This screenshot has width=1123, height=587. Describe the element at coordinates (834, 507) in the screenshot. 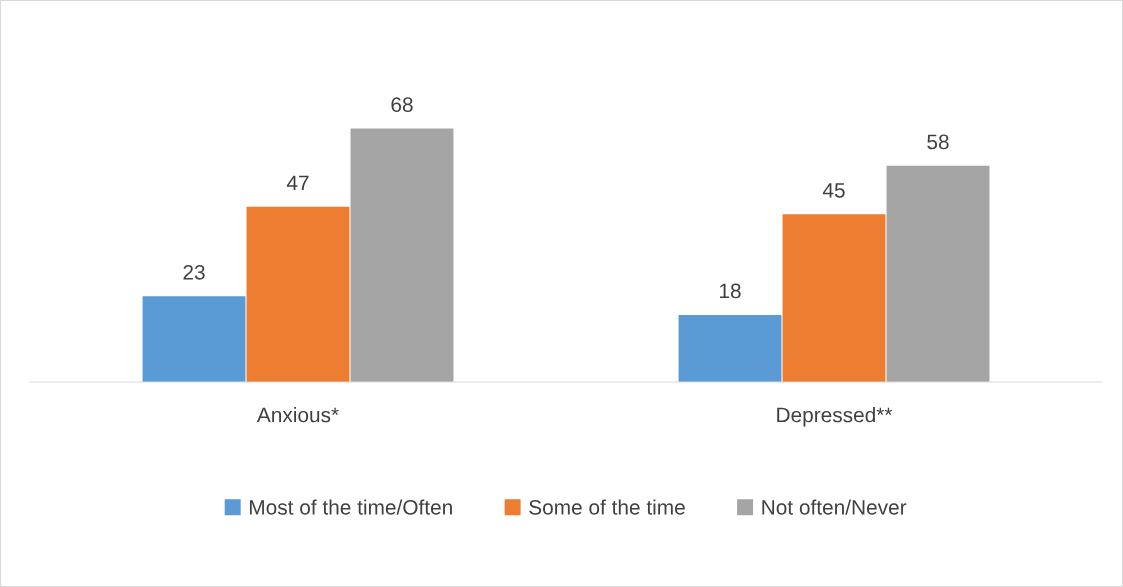

I see `legend-label: Not often/Never` at that location.